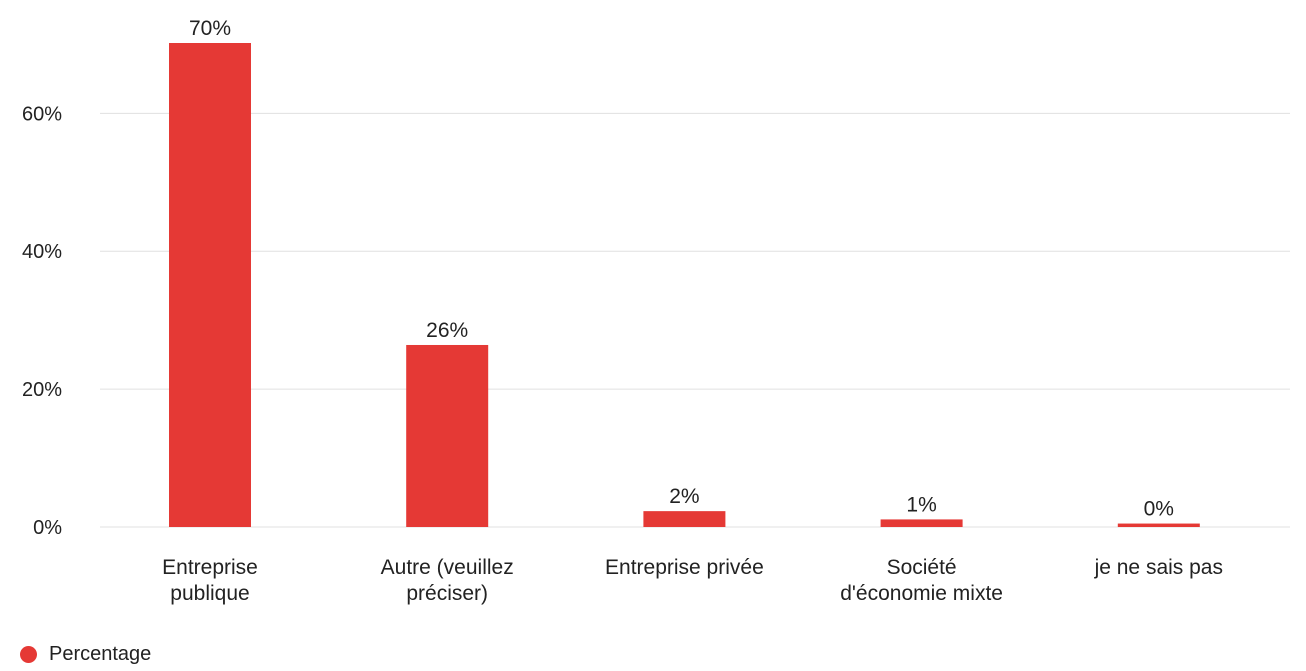  I want to click on x-tick-label-line: je ne sais pas, so click(1158, 567).